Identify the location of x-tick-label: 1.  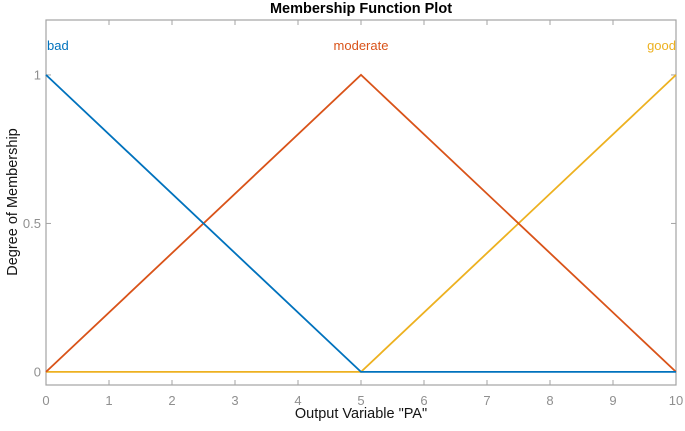
(108, 400).